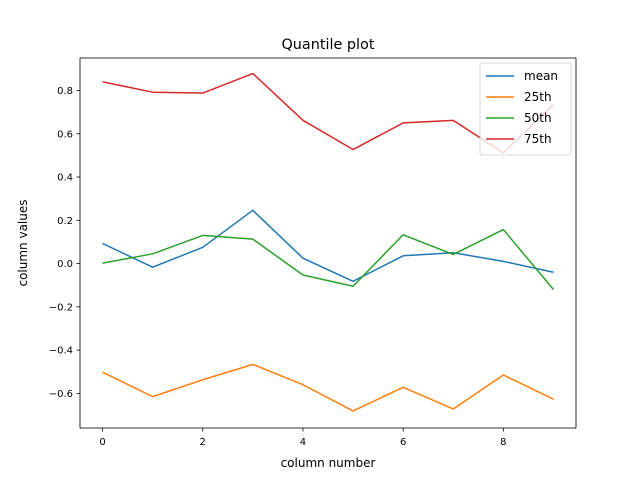  I want to click on y-tick-label: 0.2, so click(65, 221).